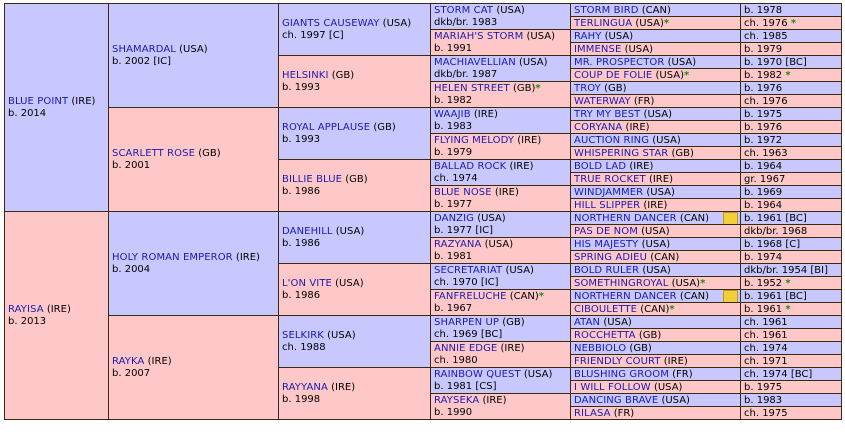 This screenshot has width=845, height=434. What do you see at coordinates (454, 218) in the screenshot?
I see `horse-name-link: DANZIG` at bounding box center [454, 218].